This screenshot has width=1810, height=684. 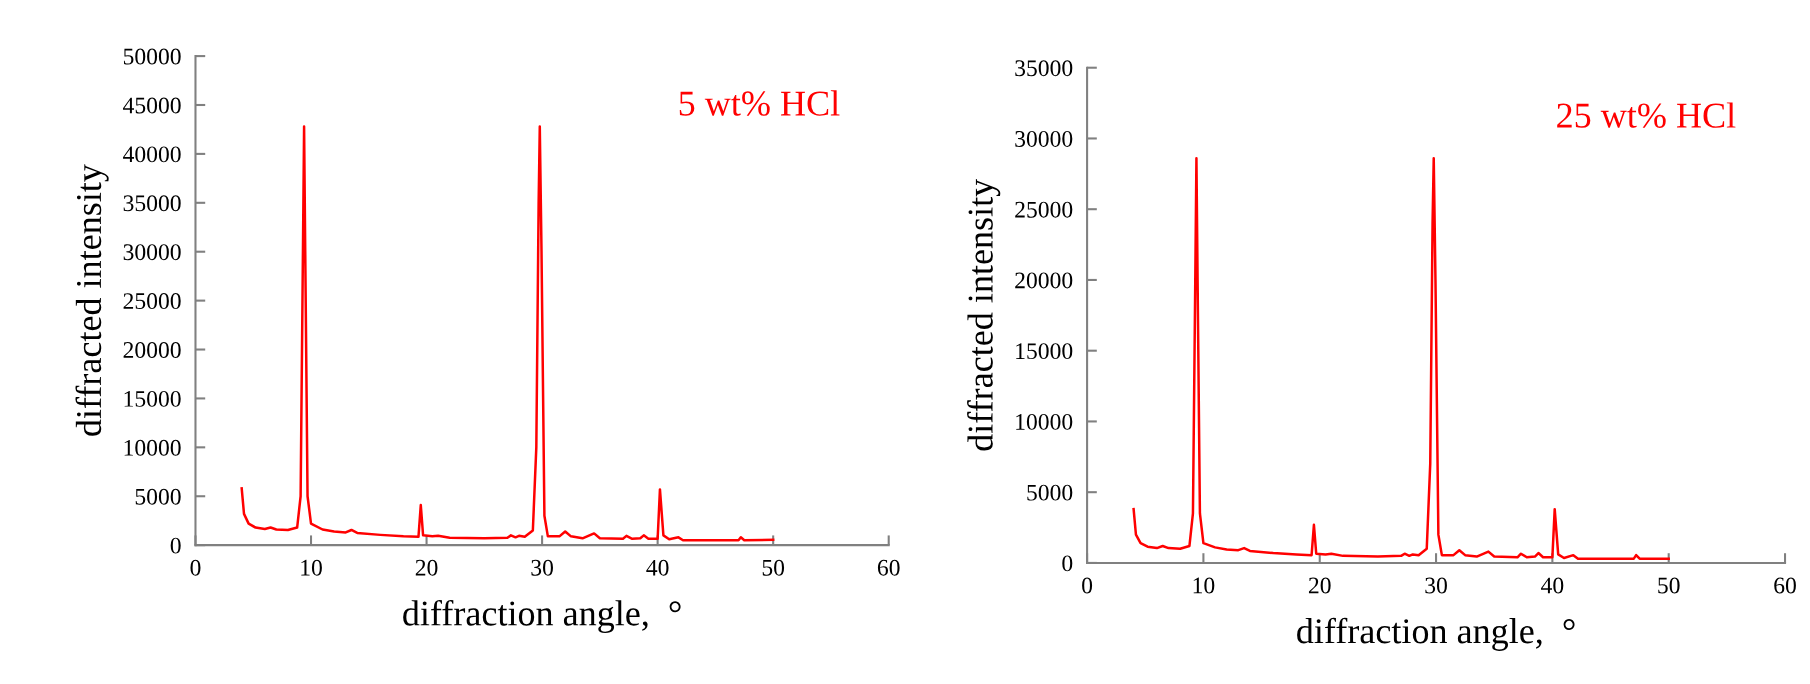 What do you see at coordinates (1646, 115) in the screenshot?
I see `annotation: 25 wt% HCl` at bounding box center [1646, 115].